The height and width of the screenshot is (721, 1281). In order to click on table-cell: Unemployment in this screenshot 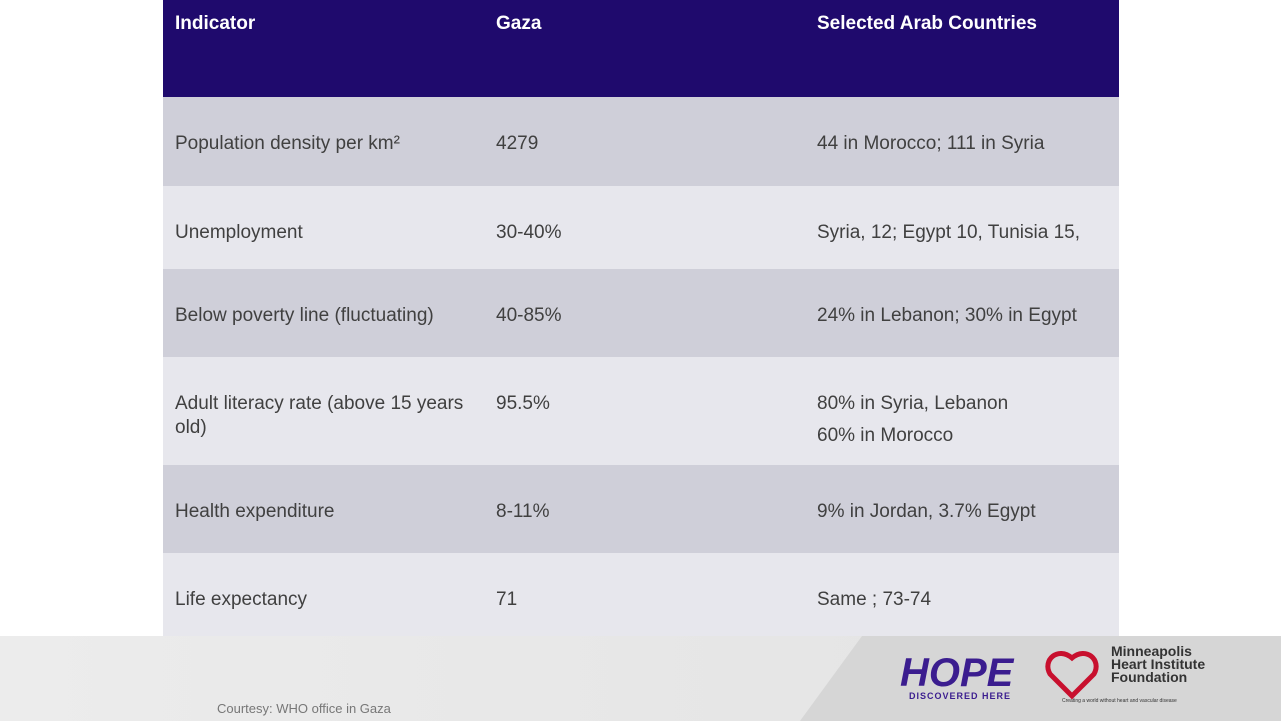, I will do `click(323, 227)`.